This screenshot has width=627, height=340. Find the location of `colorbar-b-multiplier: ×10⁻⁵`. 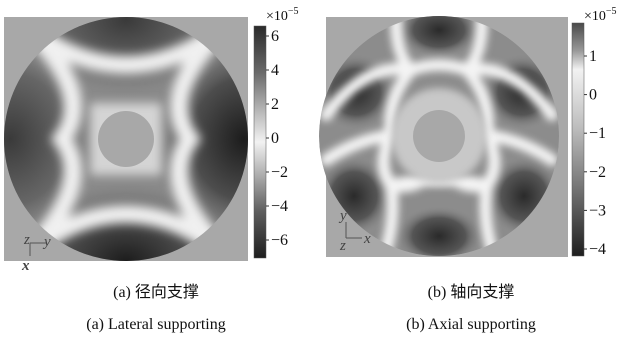

colorbar-b-multiplier: ×10⁻⁵ is located at coordinates (600, 15).